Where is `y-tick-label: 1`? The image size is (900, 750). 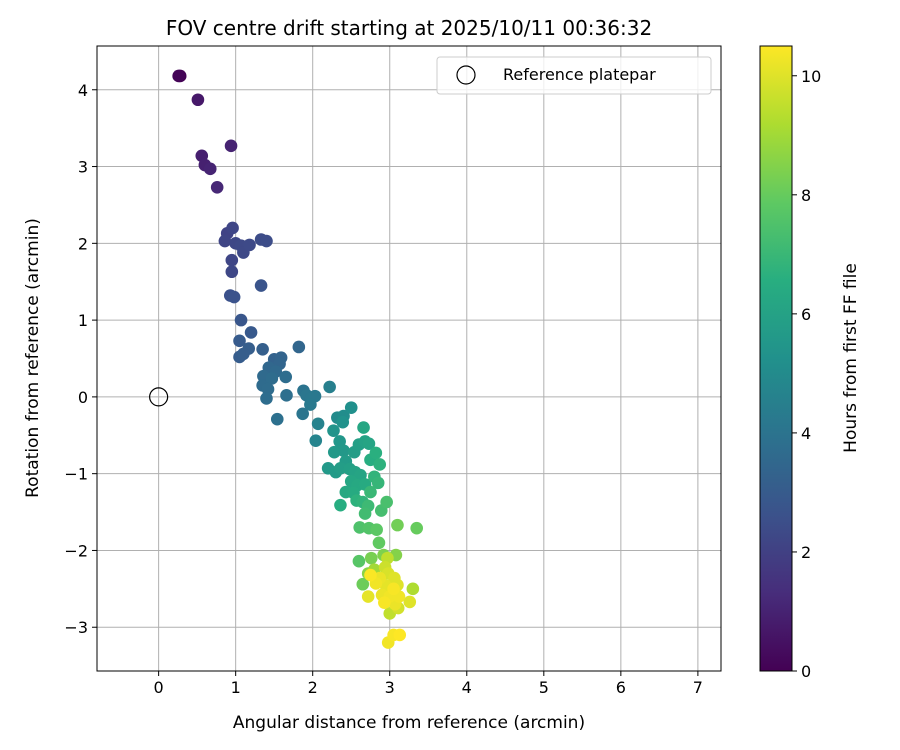
y-tick-label: 1 is located at coordinates (83, 320).